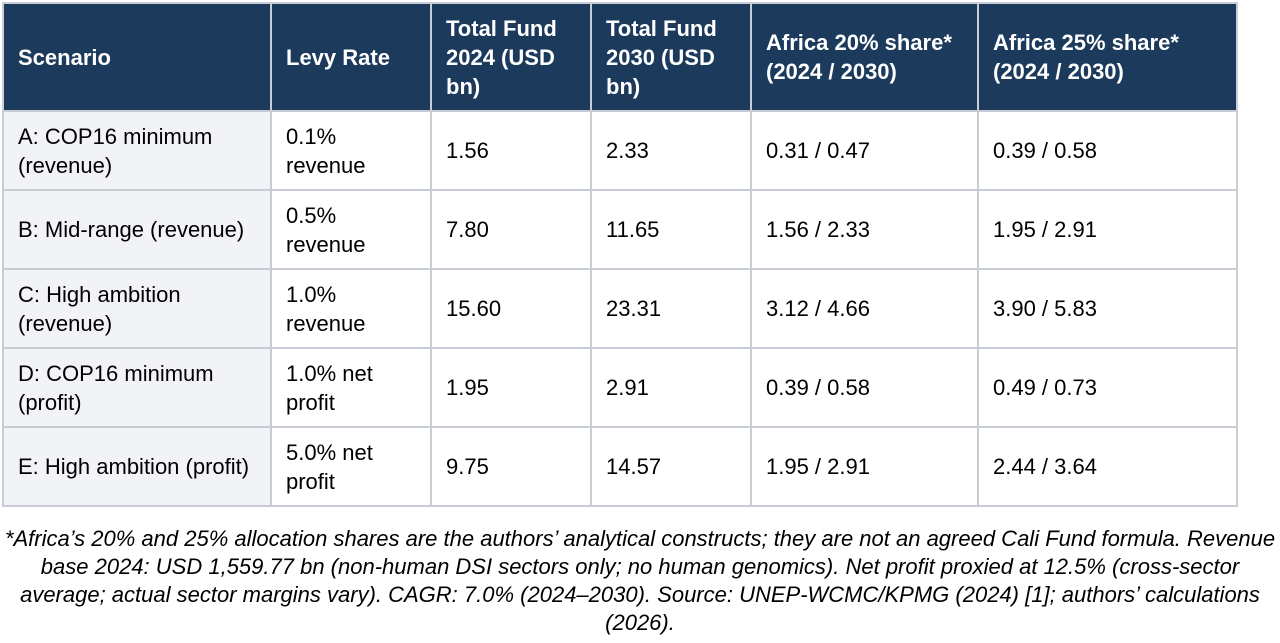 Image resolution: width=1280 pixels, height=643 pixels. Describe the element at coordinates (137, 229) in the screenshot. I see `cell-scenario: B: Mid-range (revenue)` at that location.